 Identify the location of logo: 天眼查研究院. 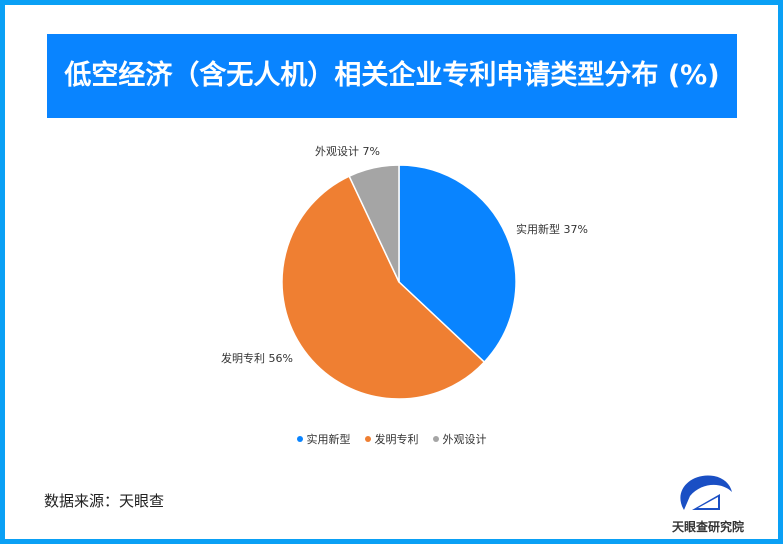
(708, 502).